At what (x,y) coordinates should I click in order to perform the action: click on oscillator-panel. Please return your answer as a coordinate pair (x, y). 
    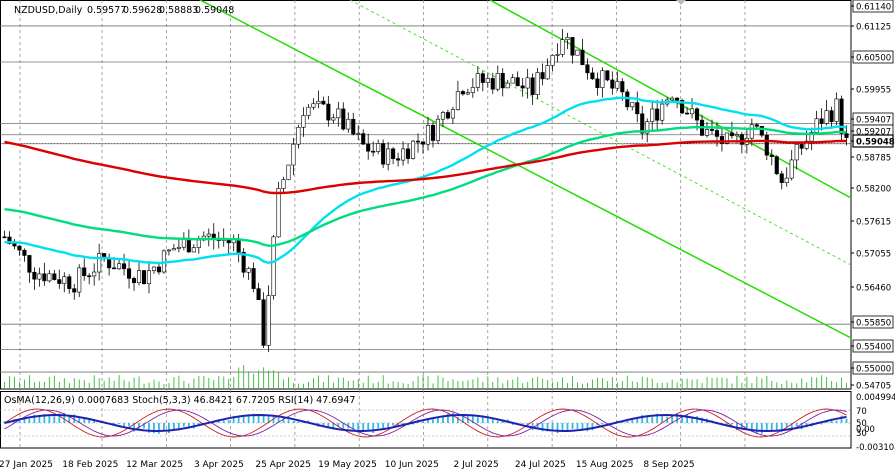
    Looking at the image, I should click on (425, 423).